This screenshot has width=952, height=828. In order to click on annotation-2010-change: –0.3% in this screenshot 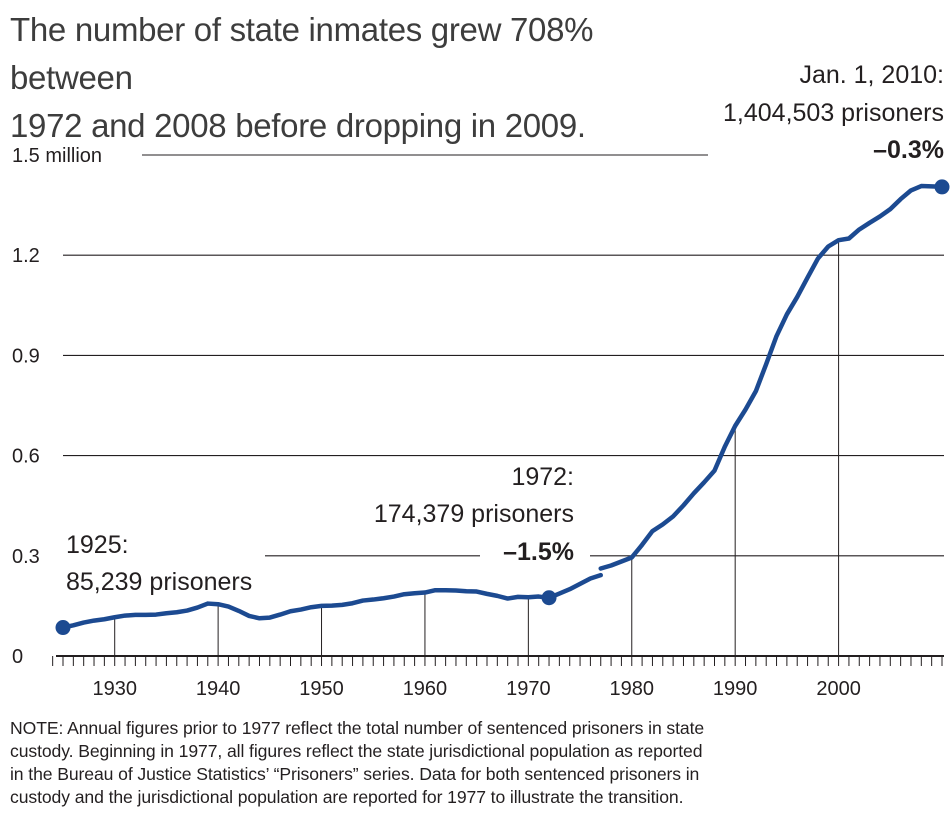, I will do `click(908, 150)`.